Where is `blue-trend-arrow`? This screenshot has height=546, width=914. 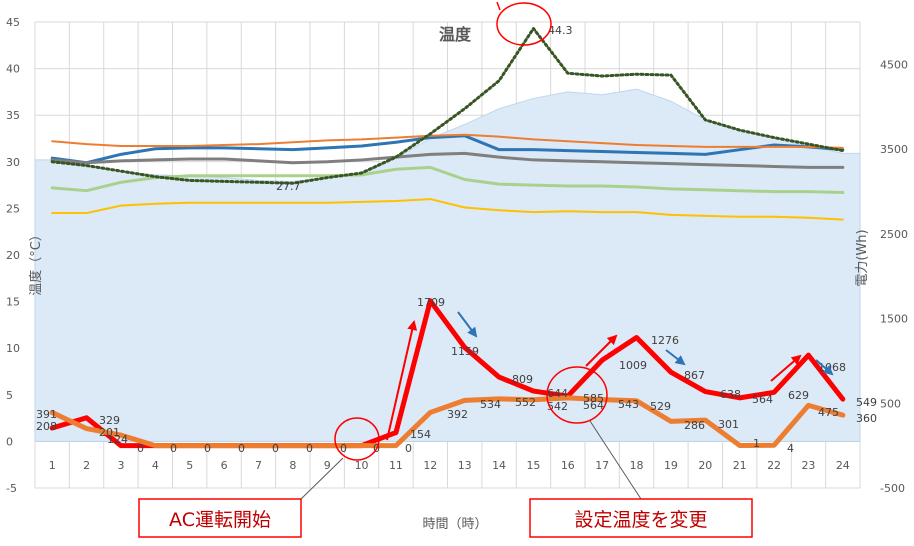
blue-trend-arrow is located at coordinates (824, 367).